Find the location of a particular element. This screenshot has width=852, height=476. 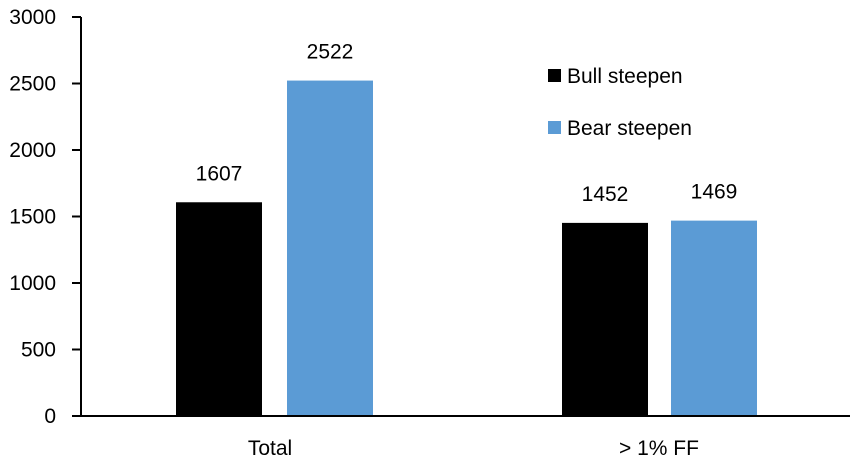

x-category-label: > 1% FF is located at coordinates (659, 448).